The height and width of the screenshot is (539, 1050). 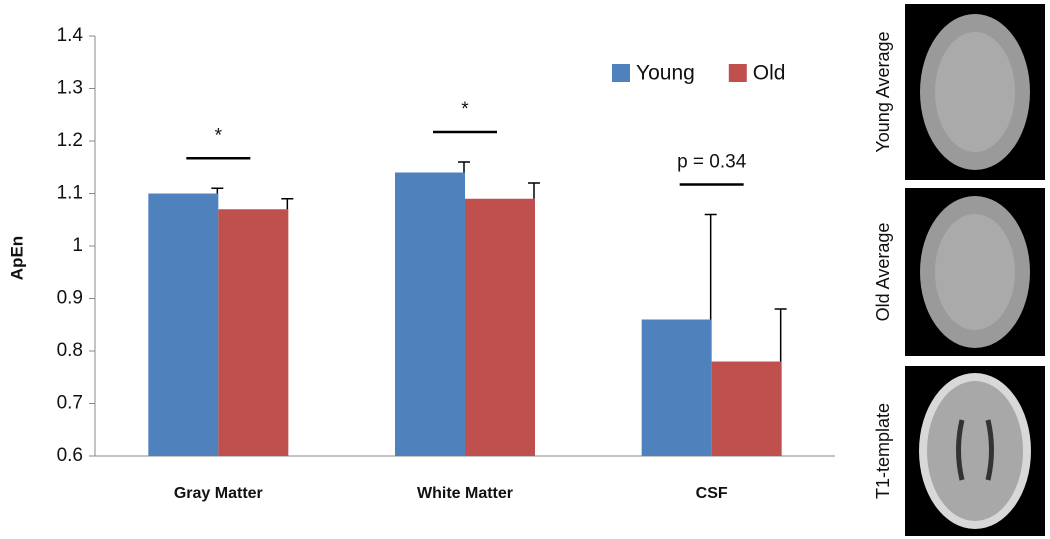 I want to click on image-label: Old Average, so click(x=883, y=272).